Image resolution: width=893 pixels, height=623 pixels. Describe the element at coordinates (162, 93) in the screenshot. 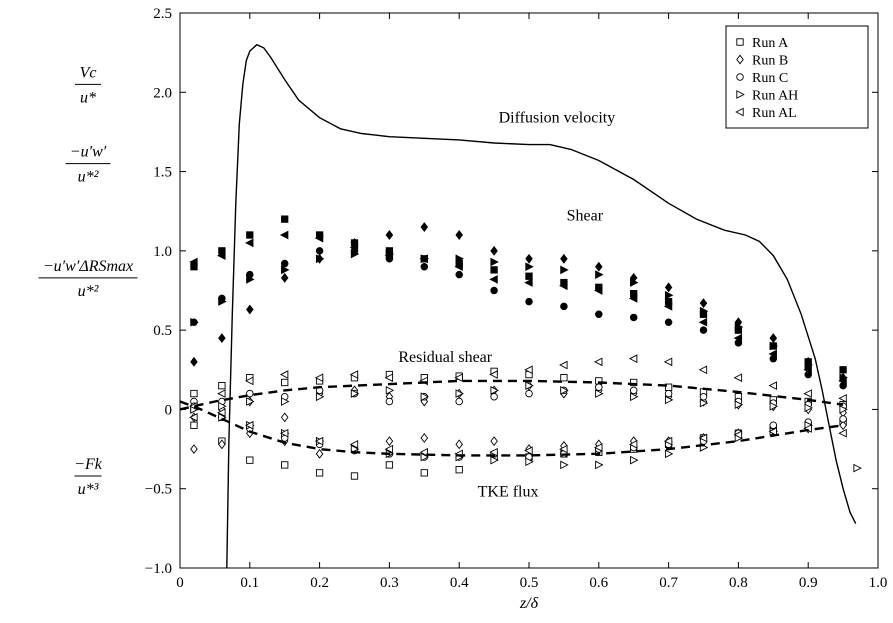

I see `y-tick-label: 2.0` at that location.